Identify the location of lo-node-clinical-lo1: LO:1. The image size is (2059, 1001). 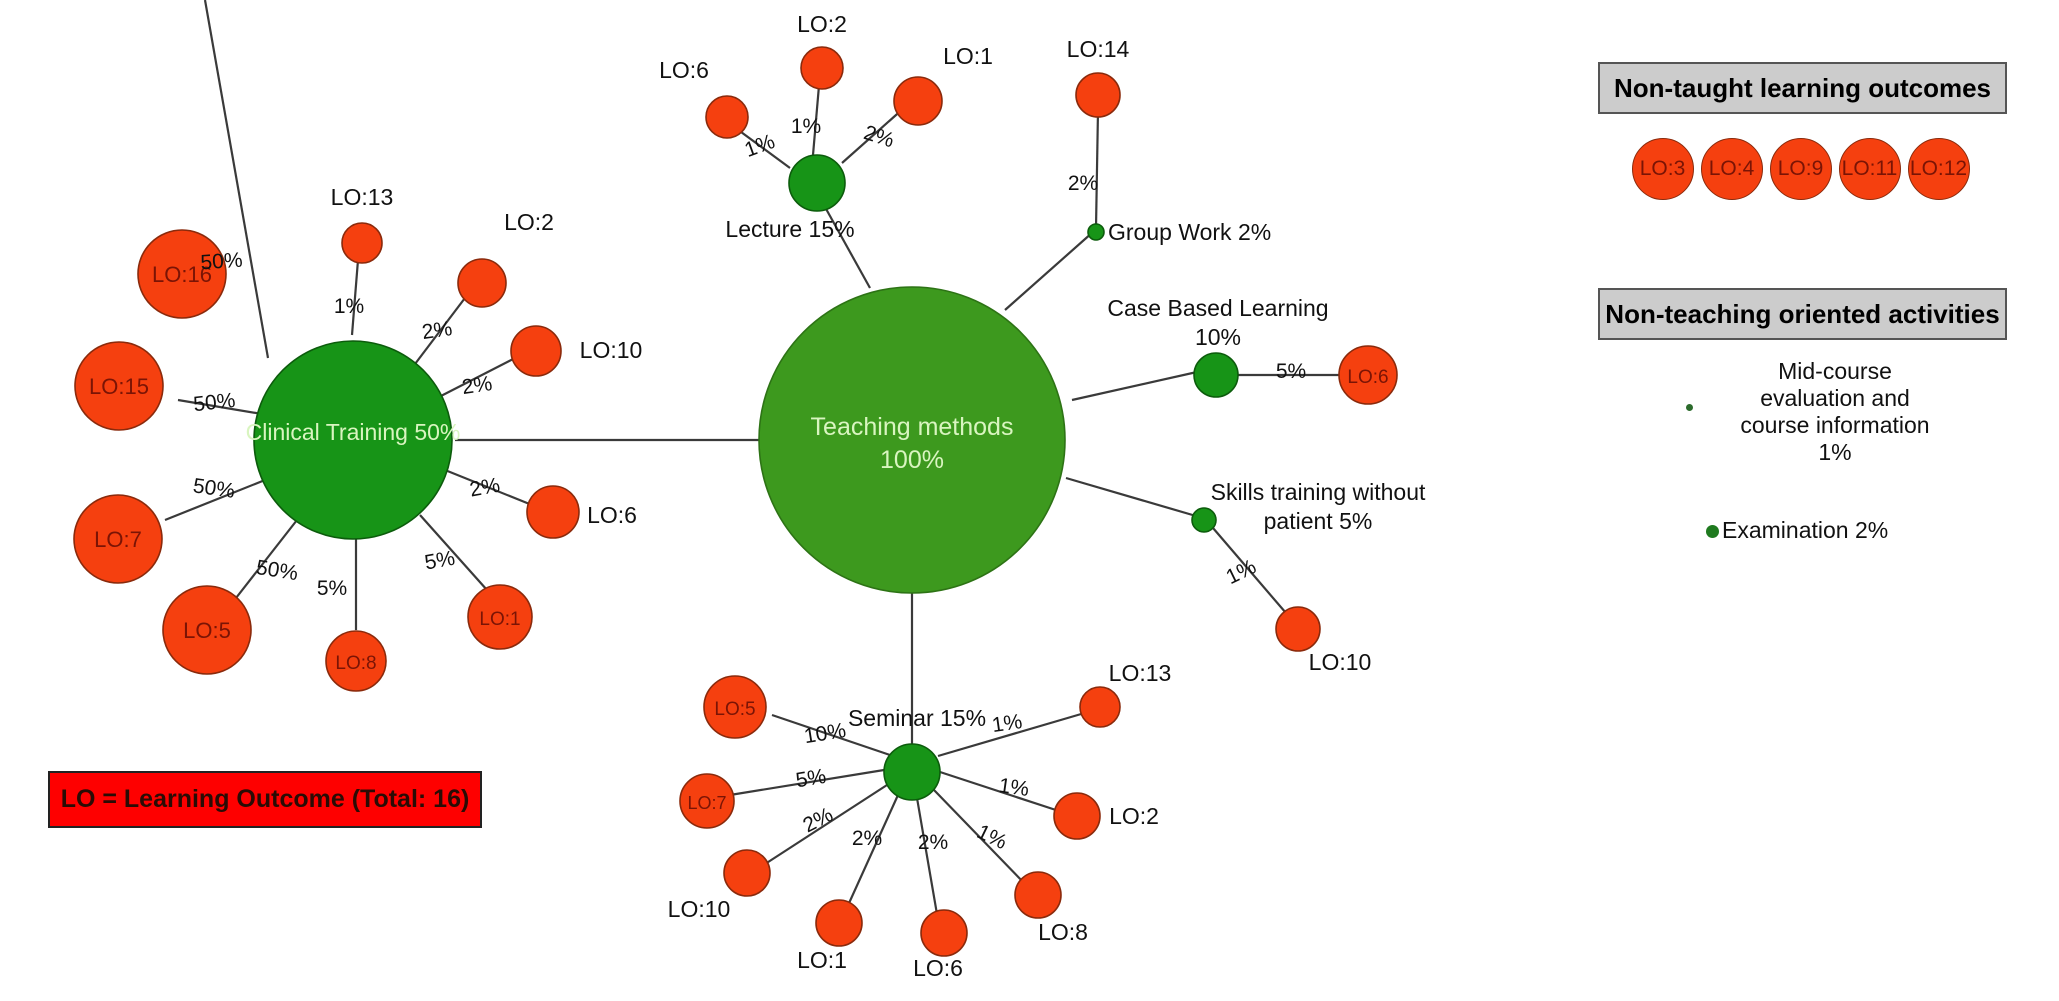
(500, 617).